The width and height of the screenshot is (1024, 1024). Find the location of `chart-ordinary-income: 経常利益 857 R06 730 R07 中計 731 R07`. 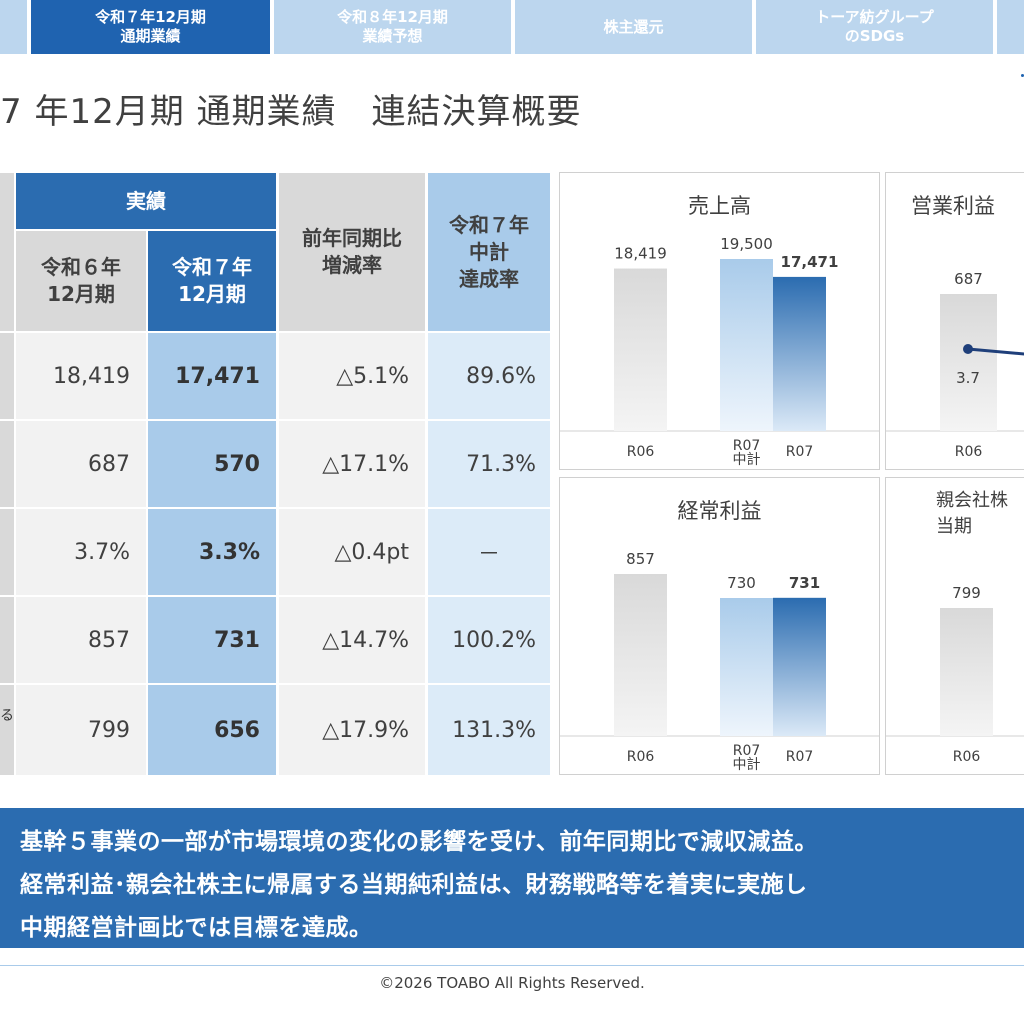

chart-ordinary-income: 経常利益 857 R06 730 R07 中計 731 R07 is located at coordinates (719, 626).